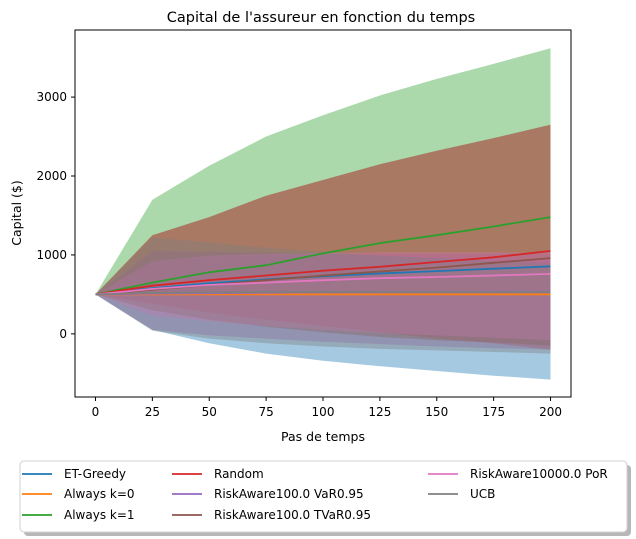  I want to click on series-lines, so click(323, 256).